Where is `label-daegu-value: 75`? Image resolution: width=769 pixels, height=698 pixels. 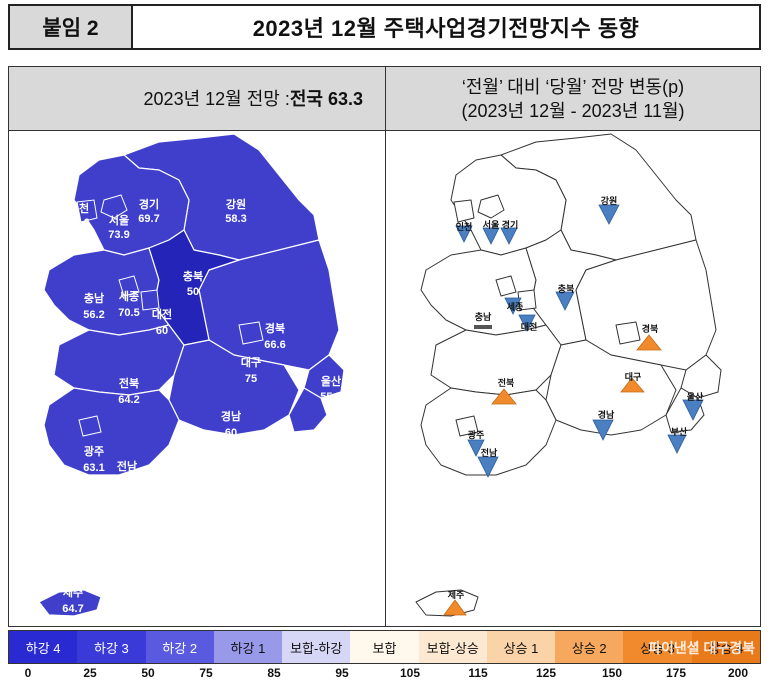 label-daegu-value: 75 is located at coordinates (251, 379).